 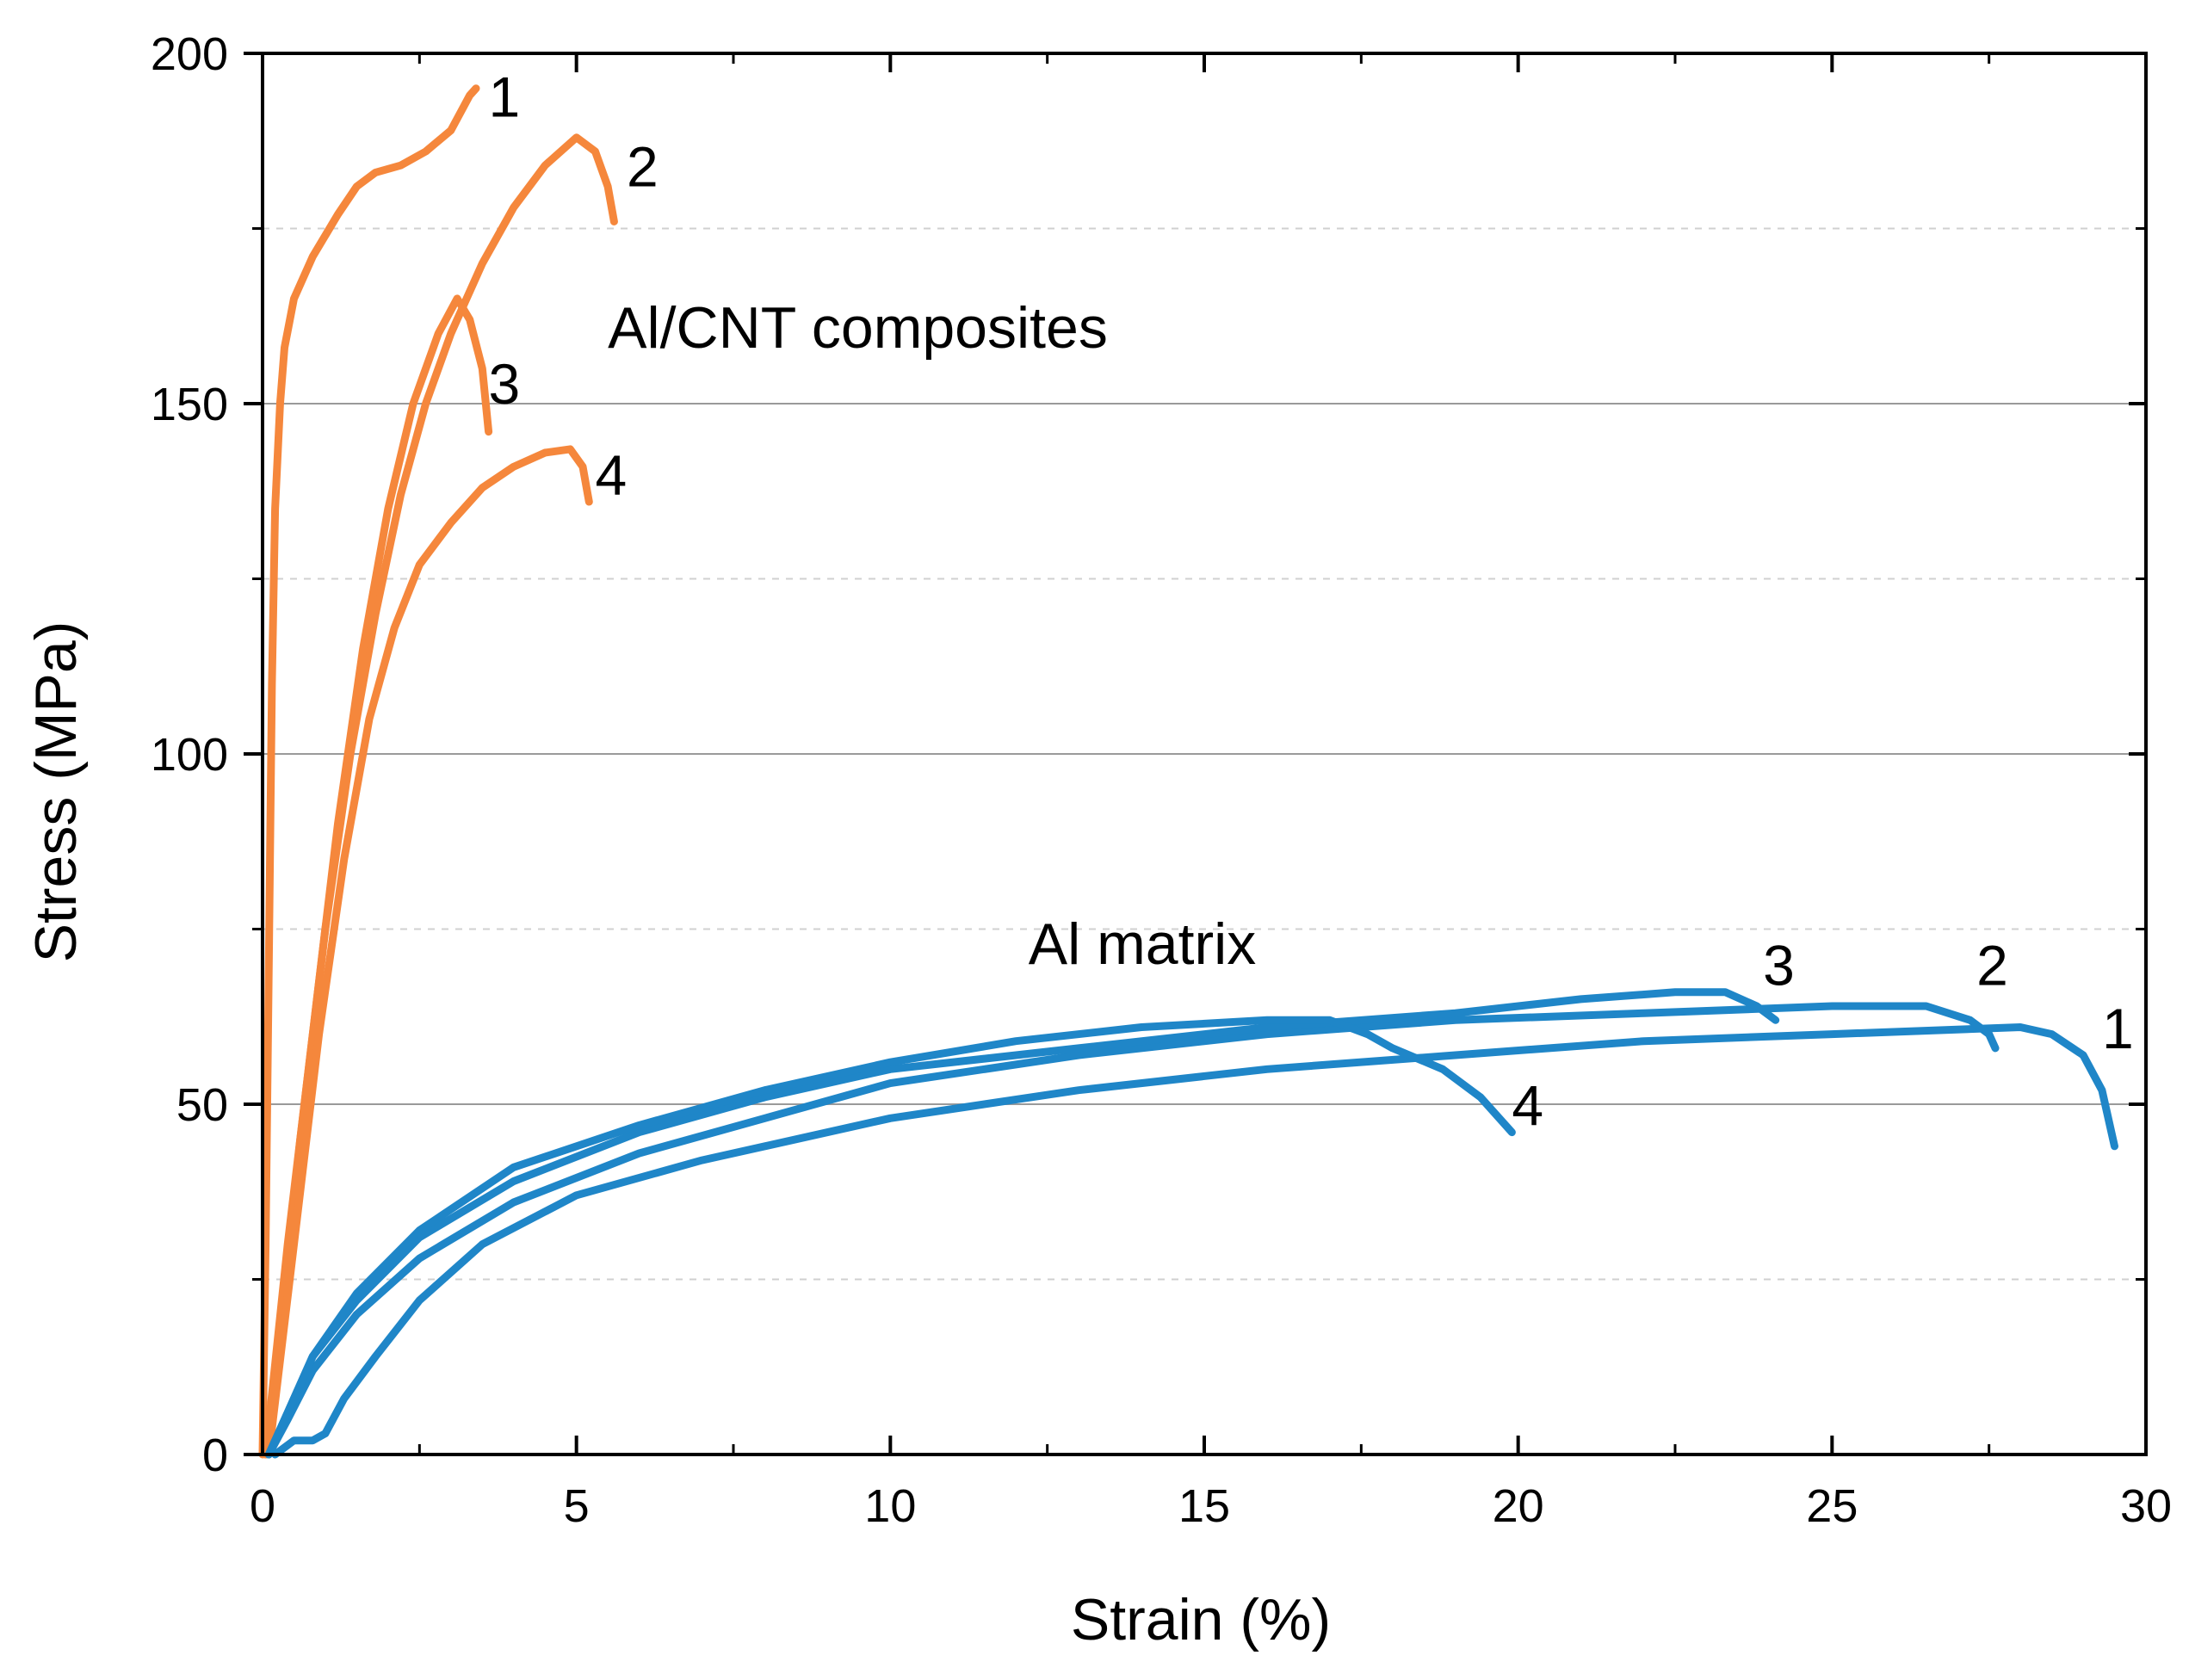 What do you see at coordinates (1201, 1619) in the screenshot?
I see `x-axis-title: Strain (%)` at bounding box center [1201, 1619].